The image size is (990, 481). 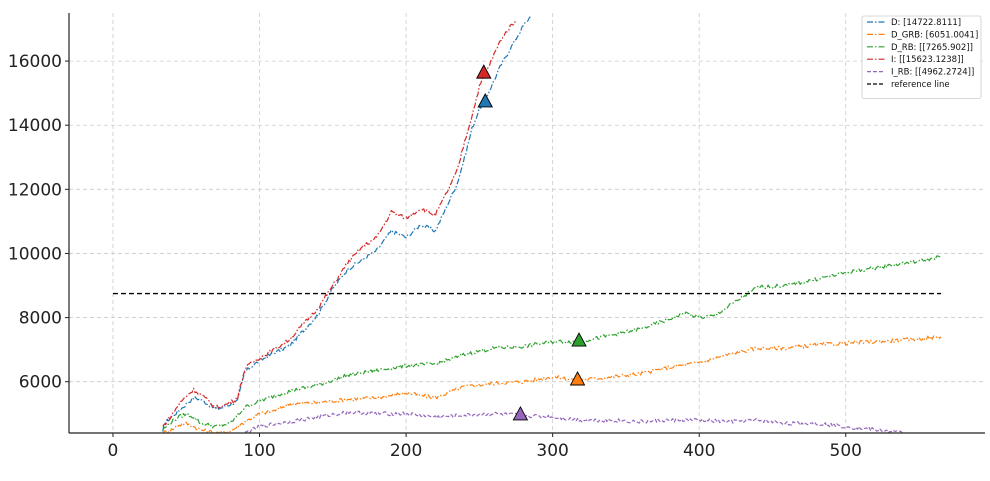 What do you see at coordinates (574, 421) in the screenshot?
I see `series-line` at bounding box center [574, 421].